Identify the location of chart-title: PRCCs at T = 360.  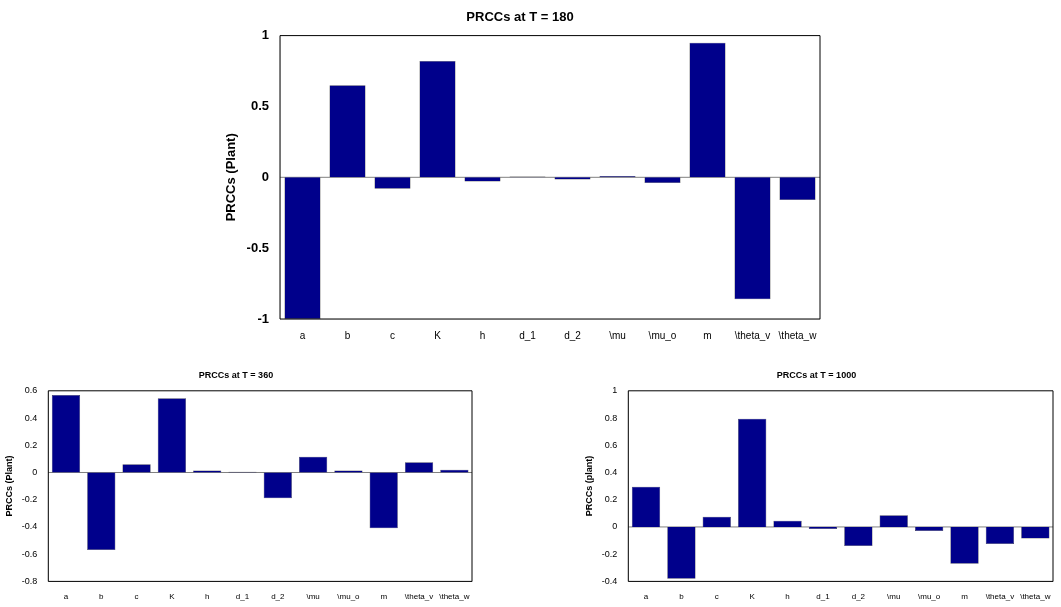
(236, 374).